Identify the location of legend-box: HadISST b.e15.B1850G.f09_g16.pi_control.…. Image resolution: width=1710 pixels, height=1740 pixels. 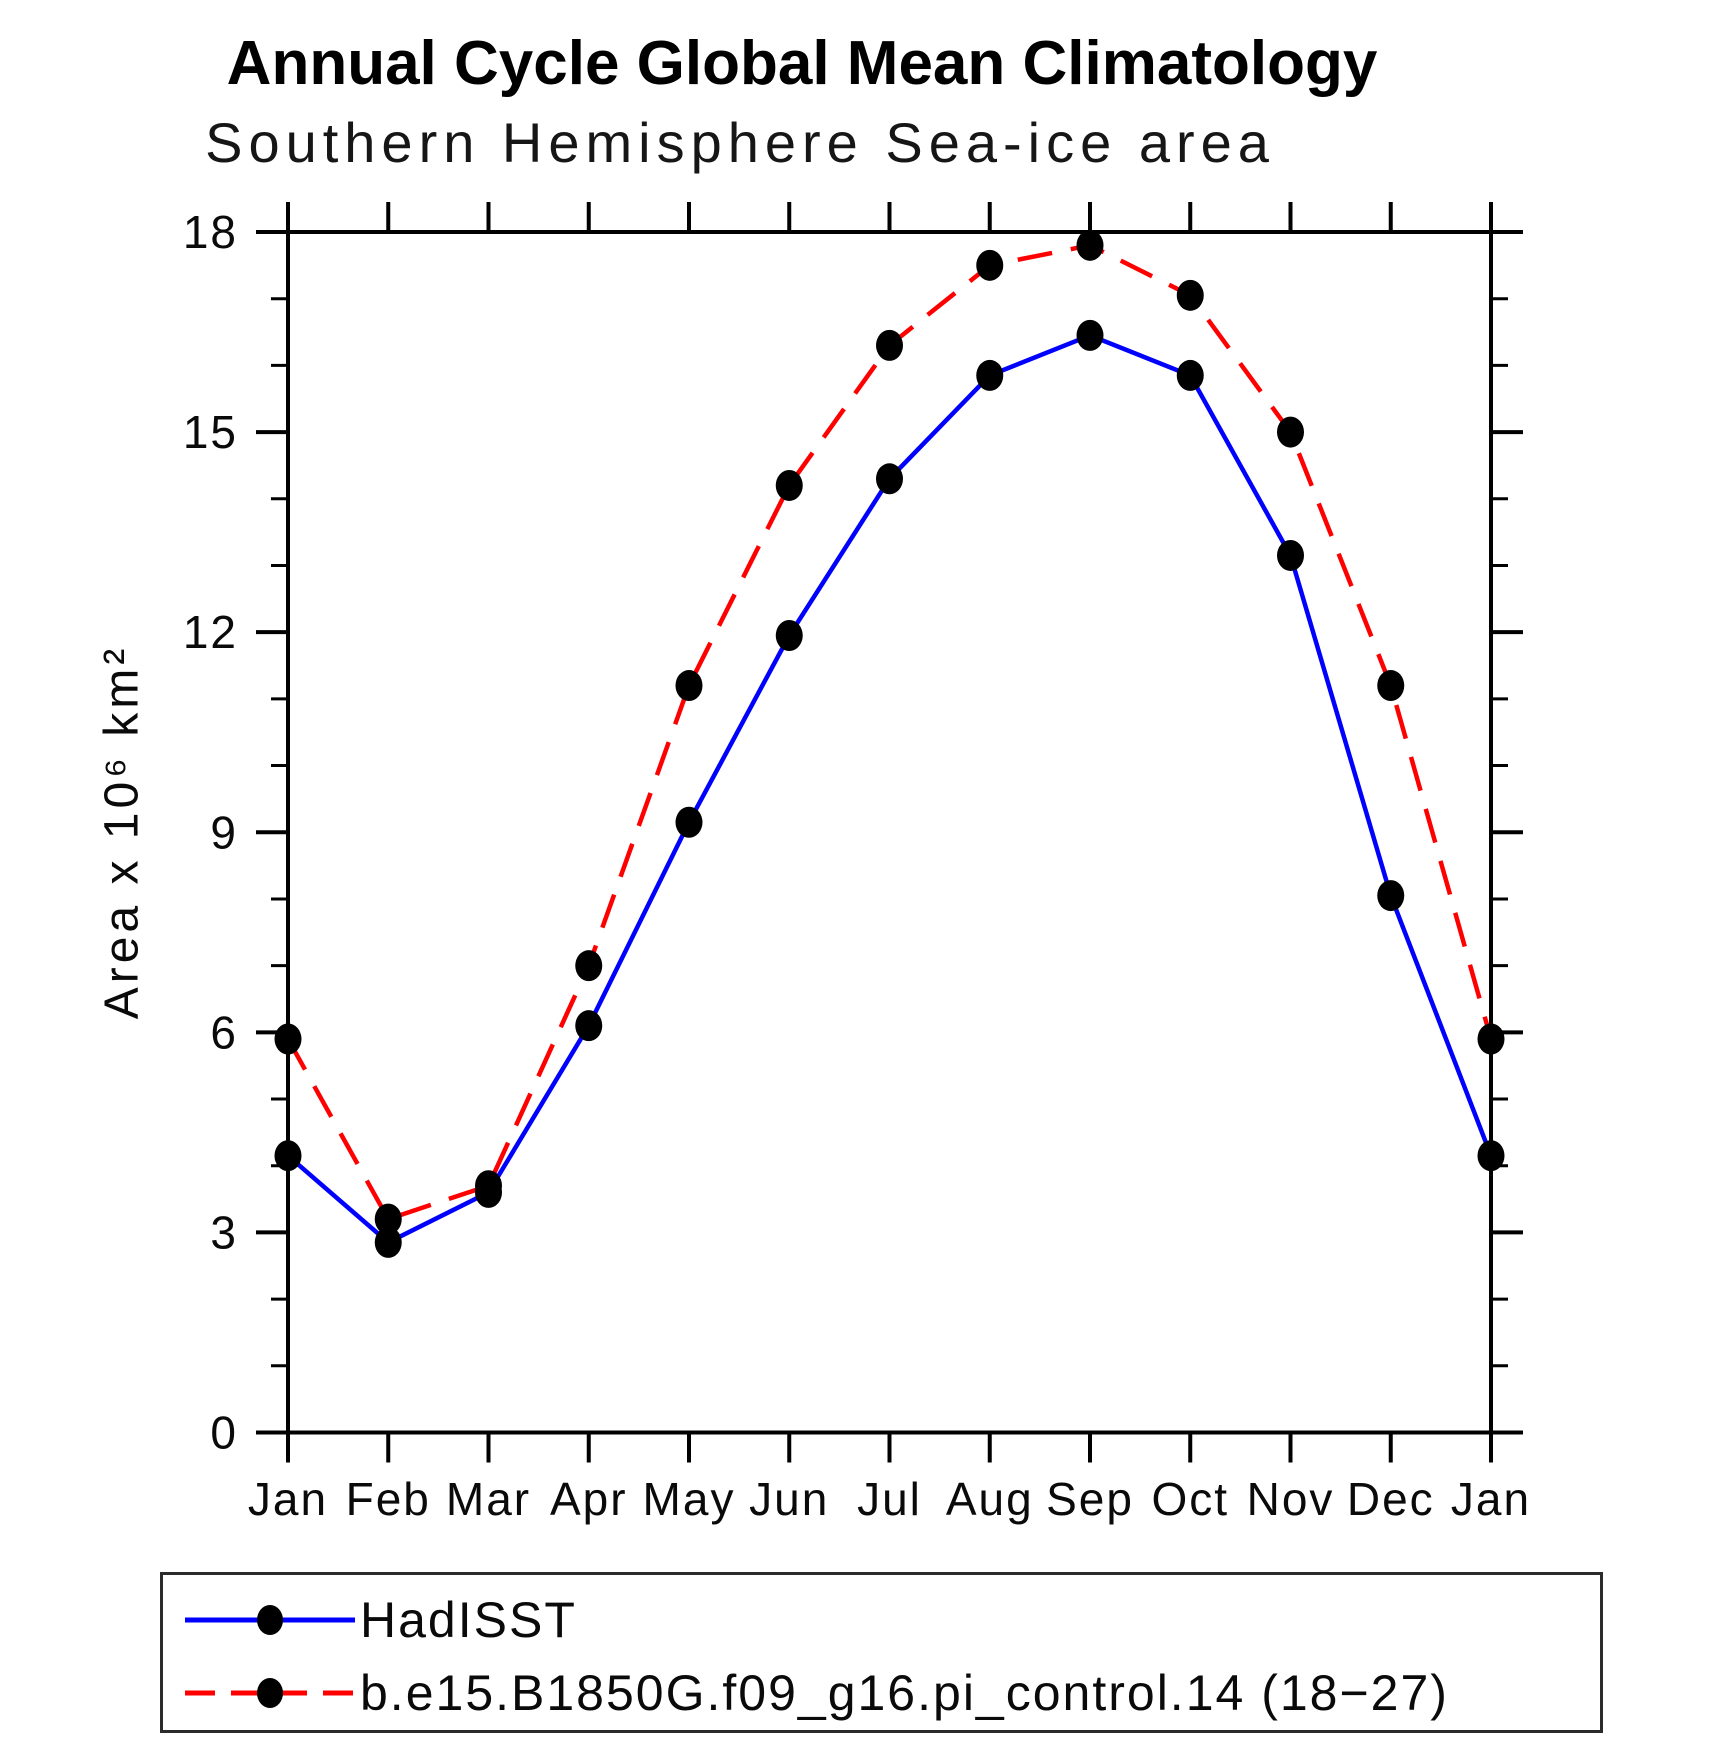
(881, 1652).